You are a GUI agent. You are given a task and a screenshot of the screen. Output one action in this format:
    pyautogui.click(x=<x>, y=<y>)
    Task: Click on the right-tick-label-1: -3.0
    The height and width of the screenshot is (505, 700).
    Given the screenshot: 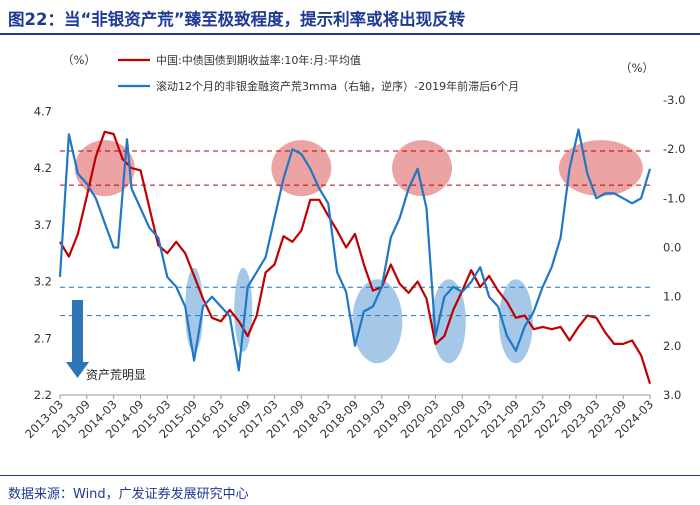 What is the action you would take?
    pyautogui.click(x=674, y=100)
    